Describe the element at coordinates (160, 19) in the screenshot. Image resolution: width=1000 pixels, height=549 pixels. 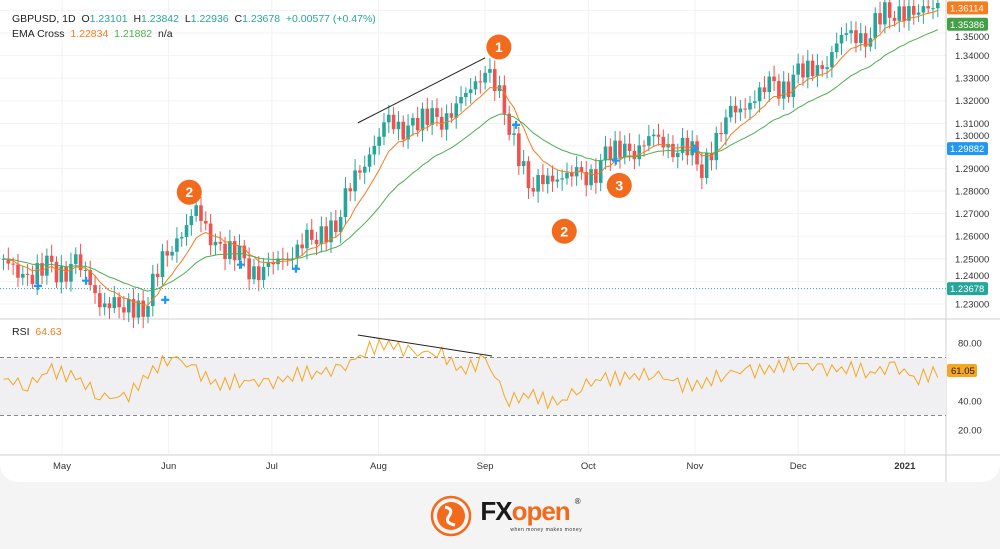
I see `high-value: 1.23842` at that location.